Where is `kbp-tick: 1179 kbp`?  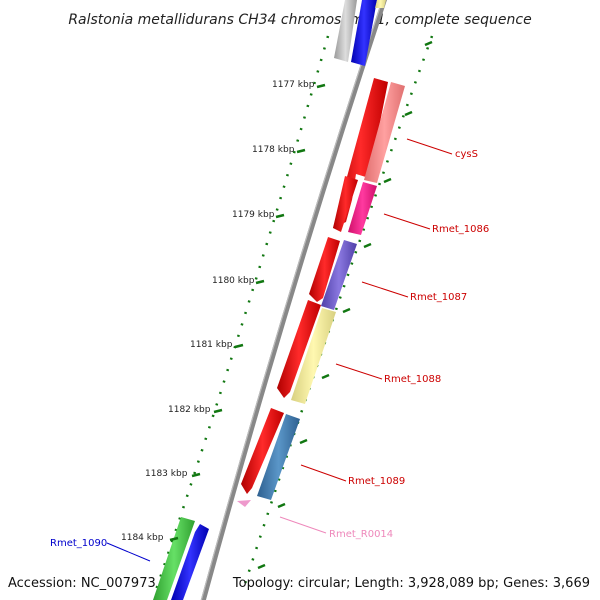
kbp-tick: 1179 kbp is located at coordinates (258, 215).